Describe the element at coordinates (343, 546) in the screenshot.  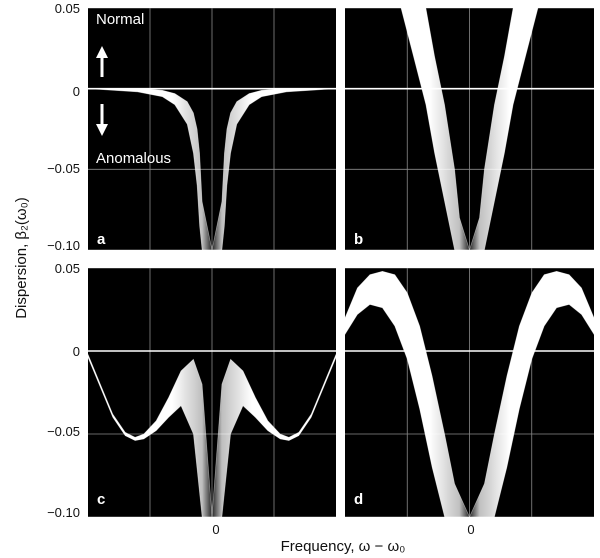
I see `x-axis-title: Frequency, ω − ω₀` at that location.